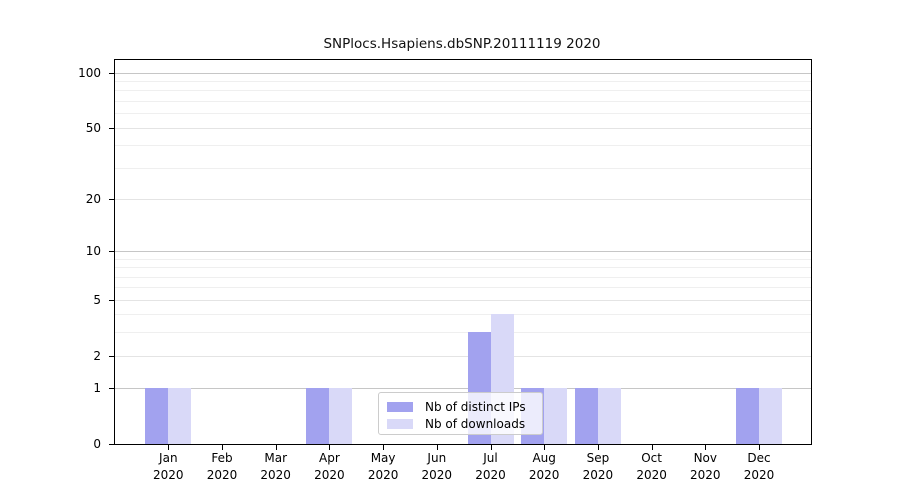 The width and height of the screenshot is (900, 500). I want to click on y-tick-label: 1, so click(97, 388).